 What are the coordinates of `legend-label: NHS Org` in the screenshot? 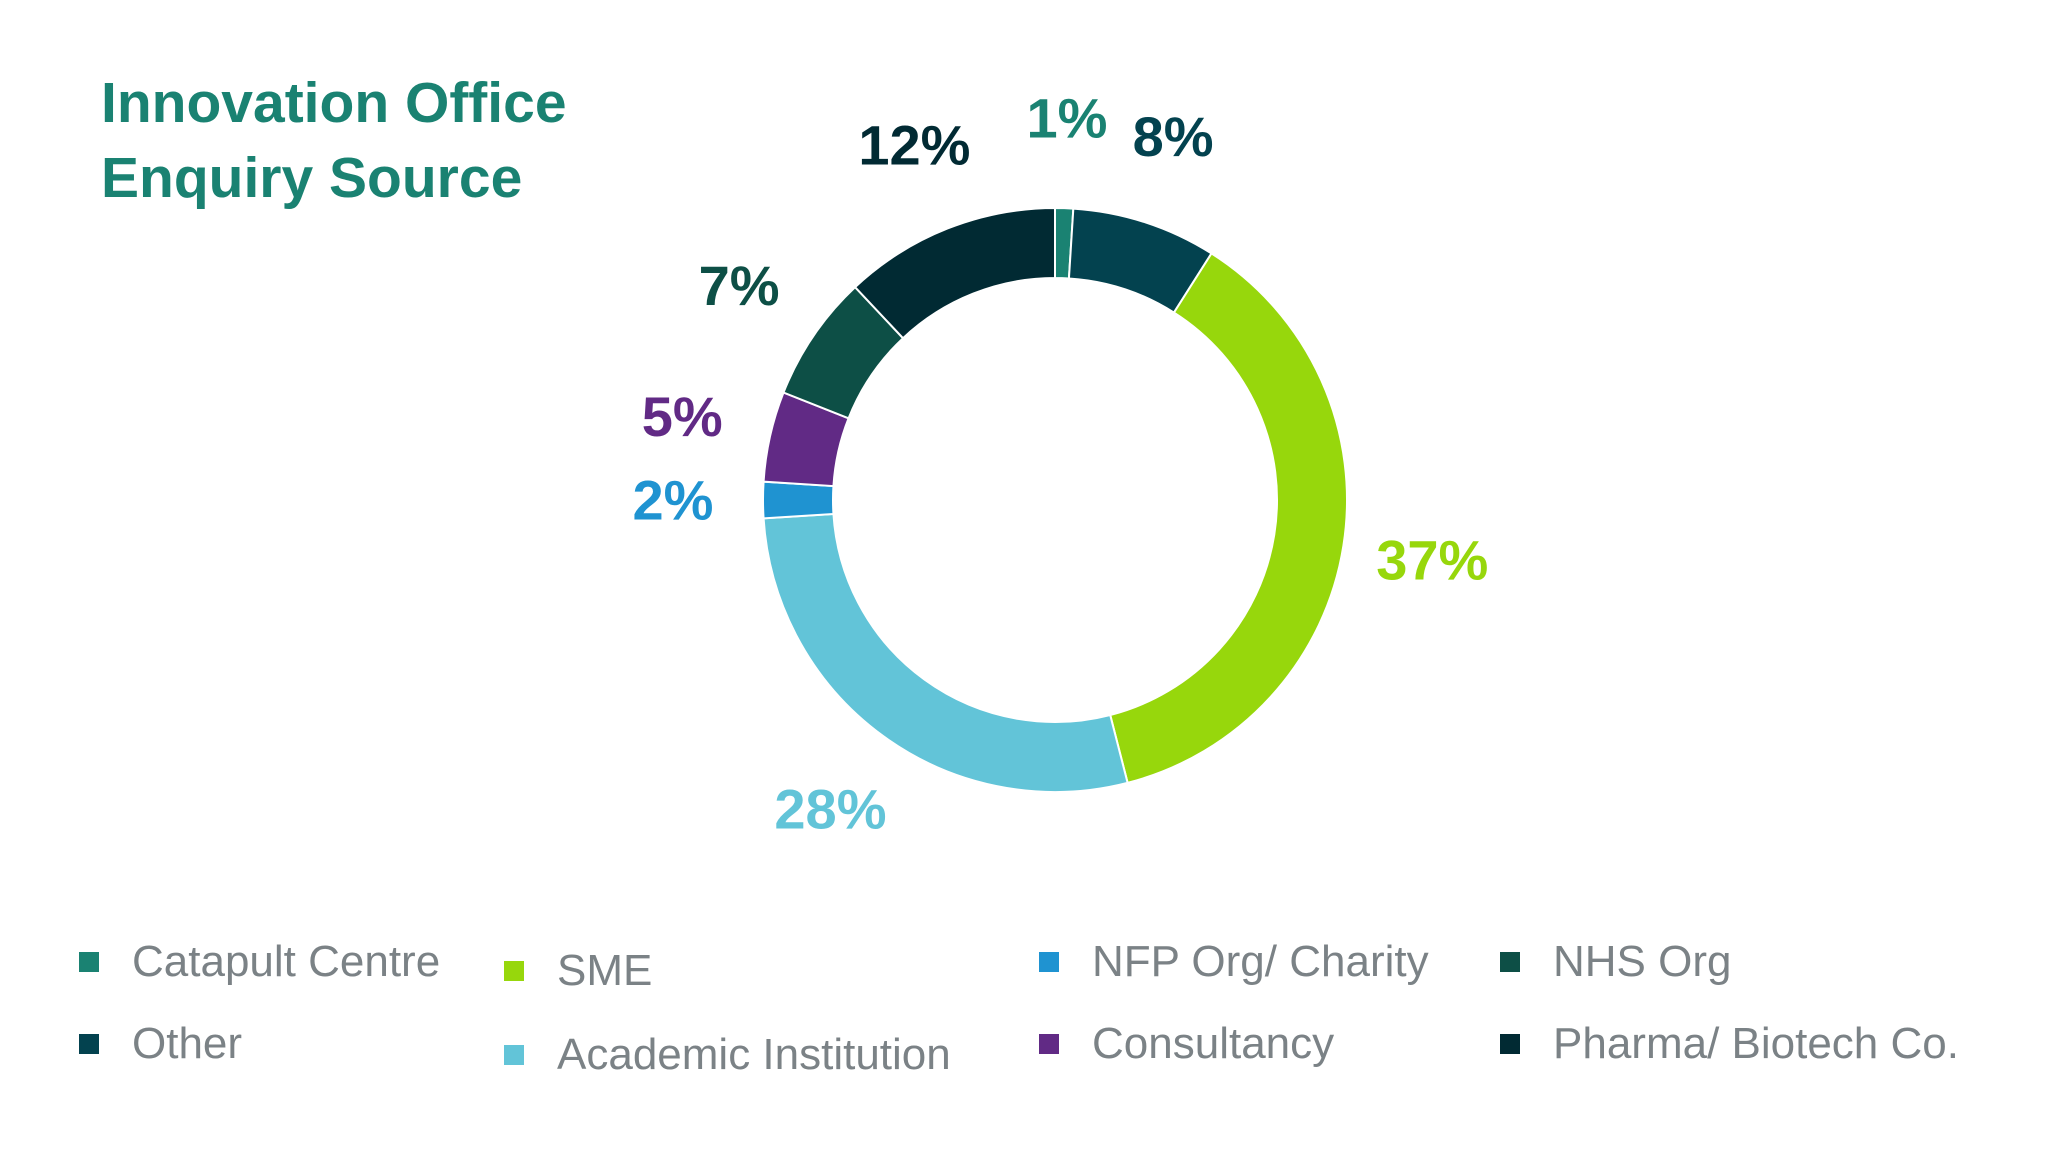 It's located at (1642, 961).